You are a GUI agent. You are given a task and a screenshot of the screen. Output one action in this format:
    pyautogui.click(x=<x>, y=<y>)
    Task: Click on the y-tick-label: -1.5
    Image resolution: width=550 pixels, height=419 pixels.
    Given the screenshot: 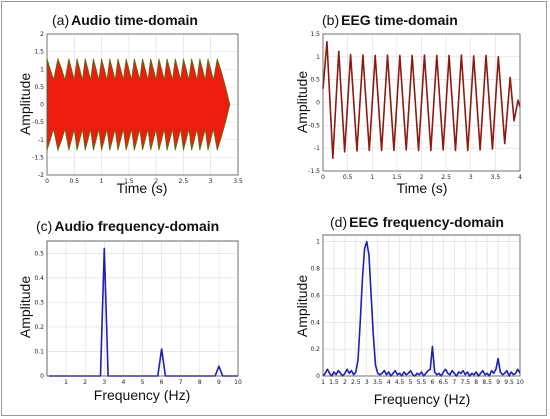 What is the action you would take?
    pyautogui.click(x=38, y=157)
    